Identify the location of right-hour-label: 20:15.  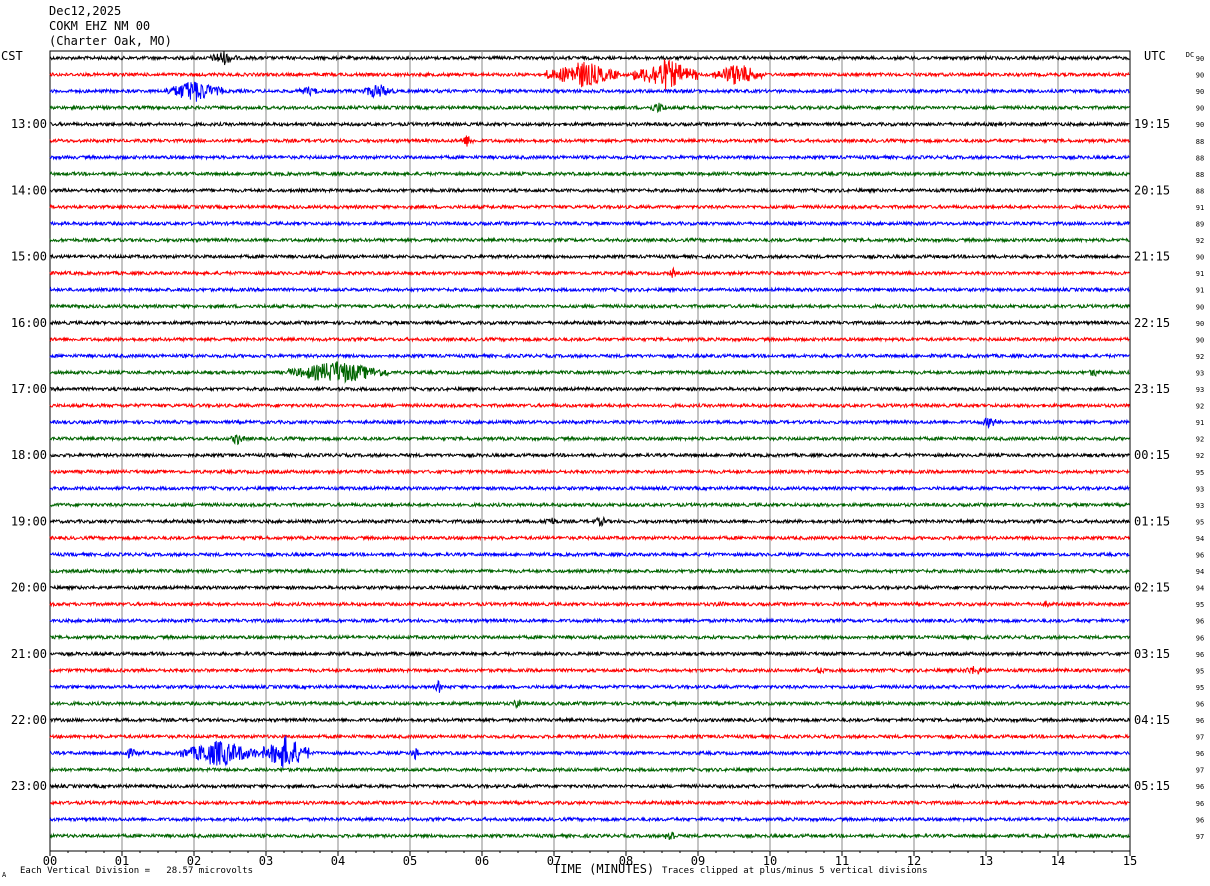
(1152, 190).